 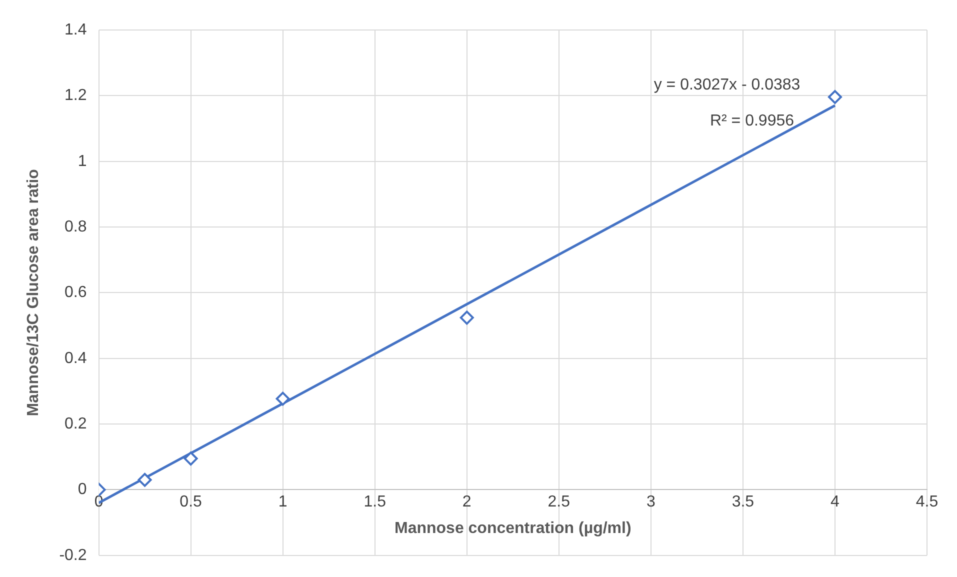 I want to click on y-tick-label: 0.6, so click(x=75, y=293).